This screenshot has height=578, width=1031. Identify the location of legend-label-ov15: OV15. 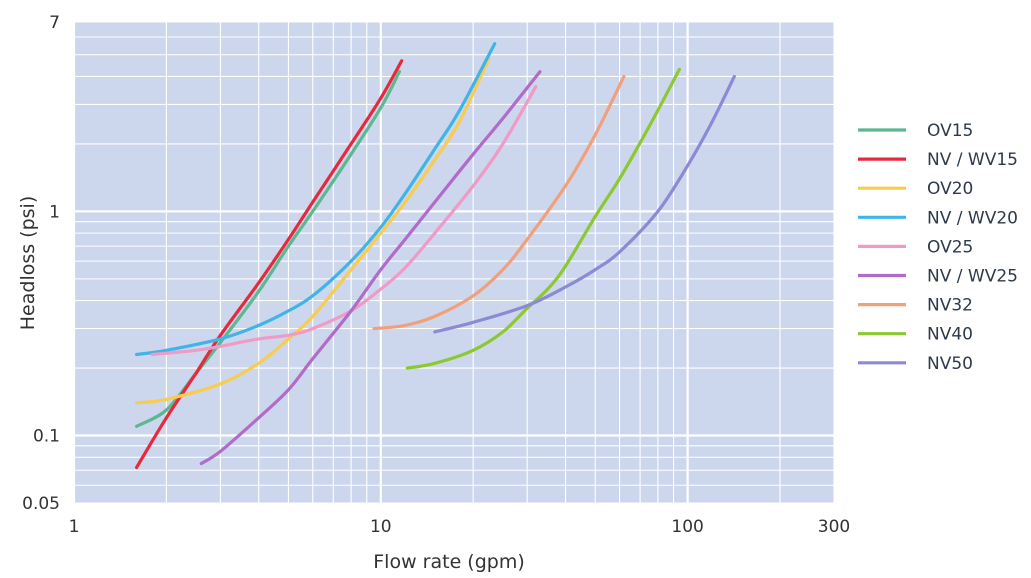
(950, 131).